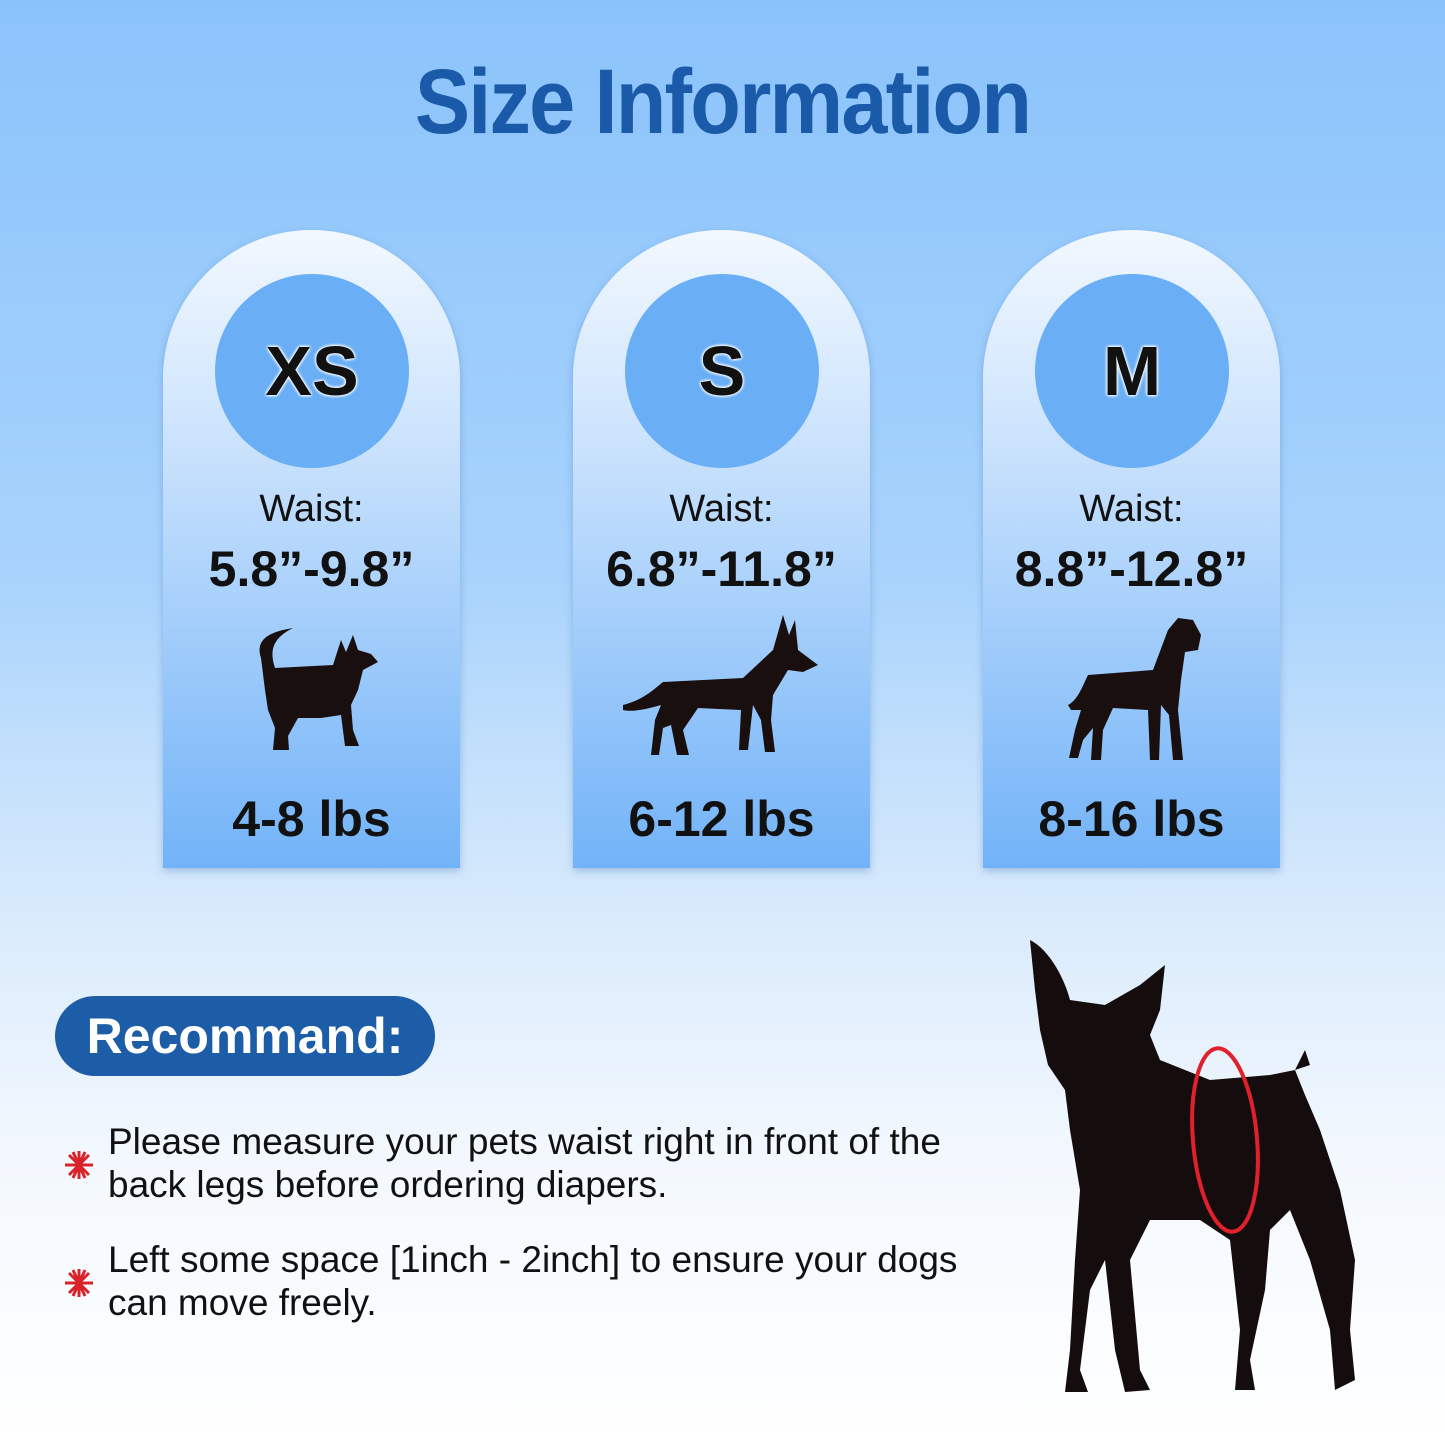  I want to click on waist-range: 6.8”-11.8”, so click(721, 569).